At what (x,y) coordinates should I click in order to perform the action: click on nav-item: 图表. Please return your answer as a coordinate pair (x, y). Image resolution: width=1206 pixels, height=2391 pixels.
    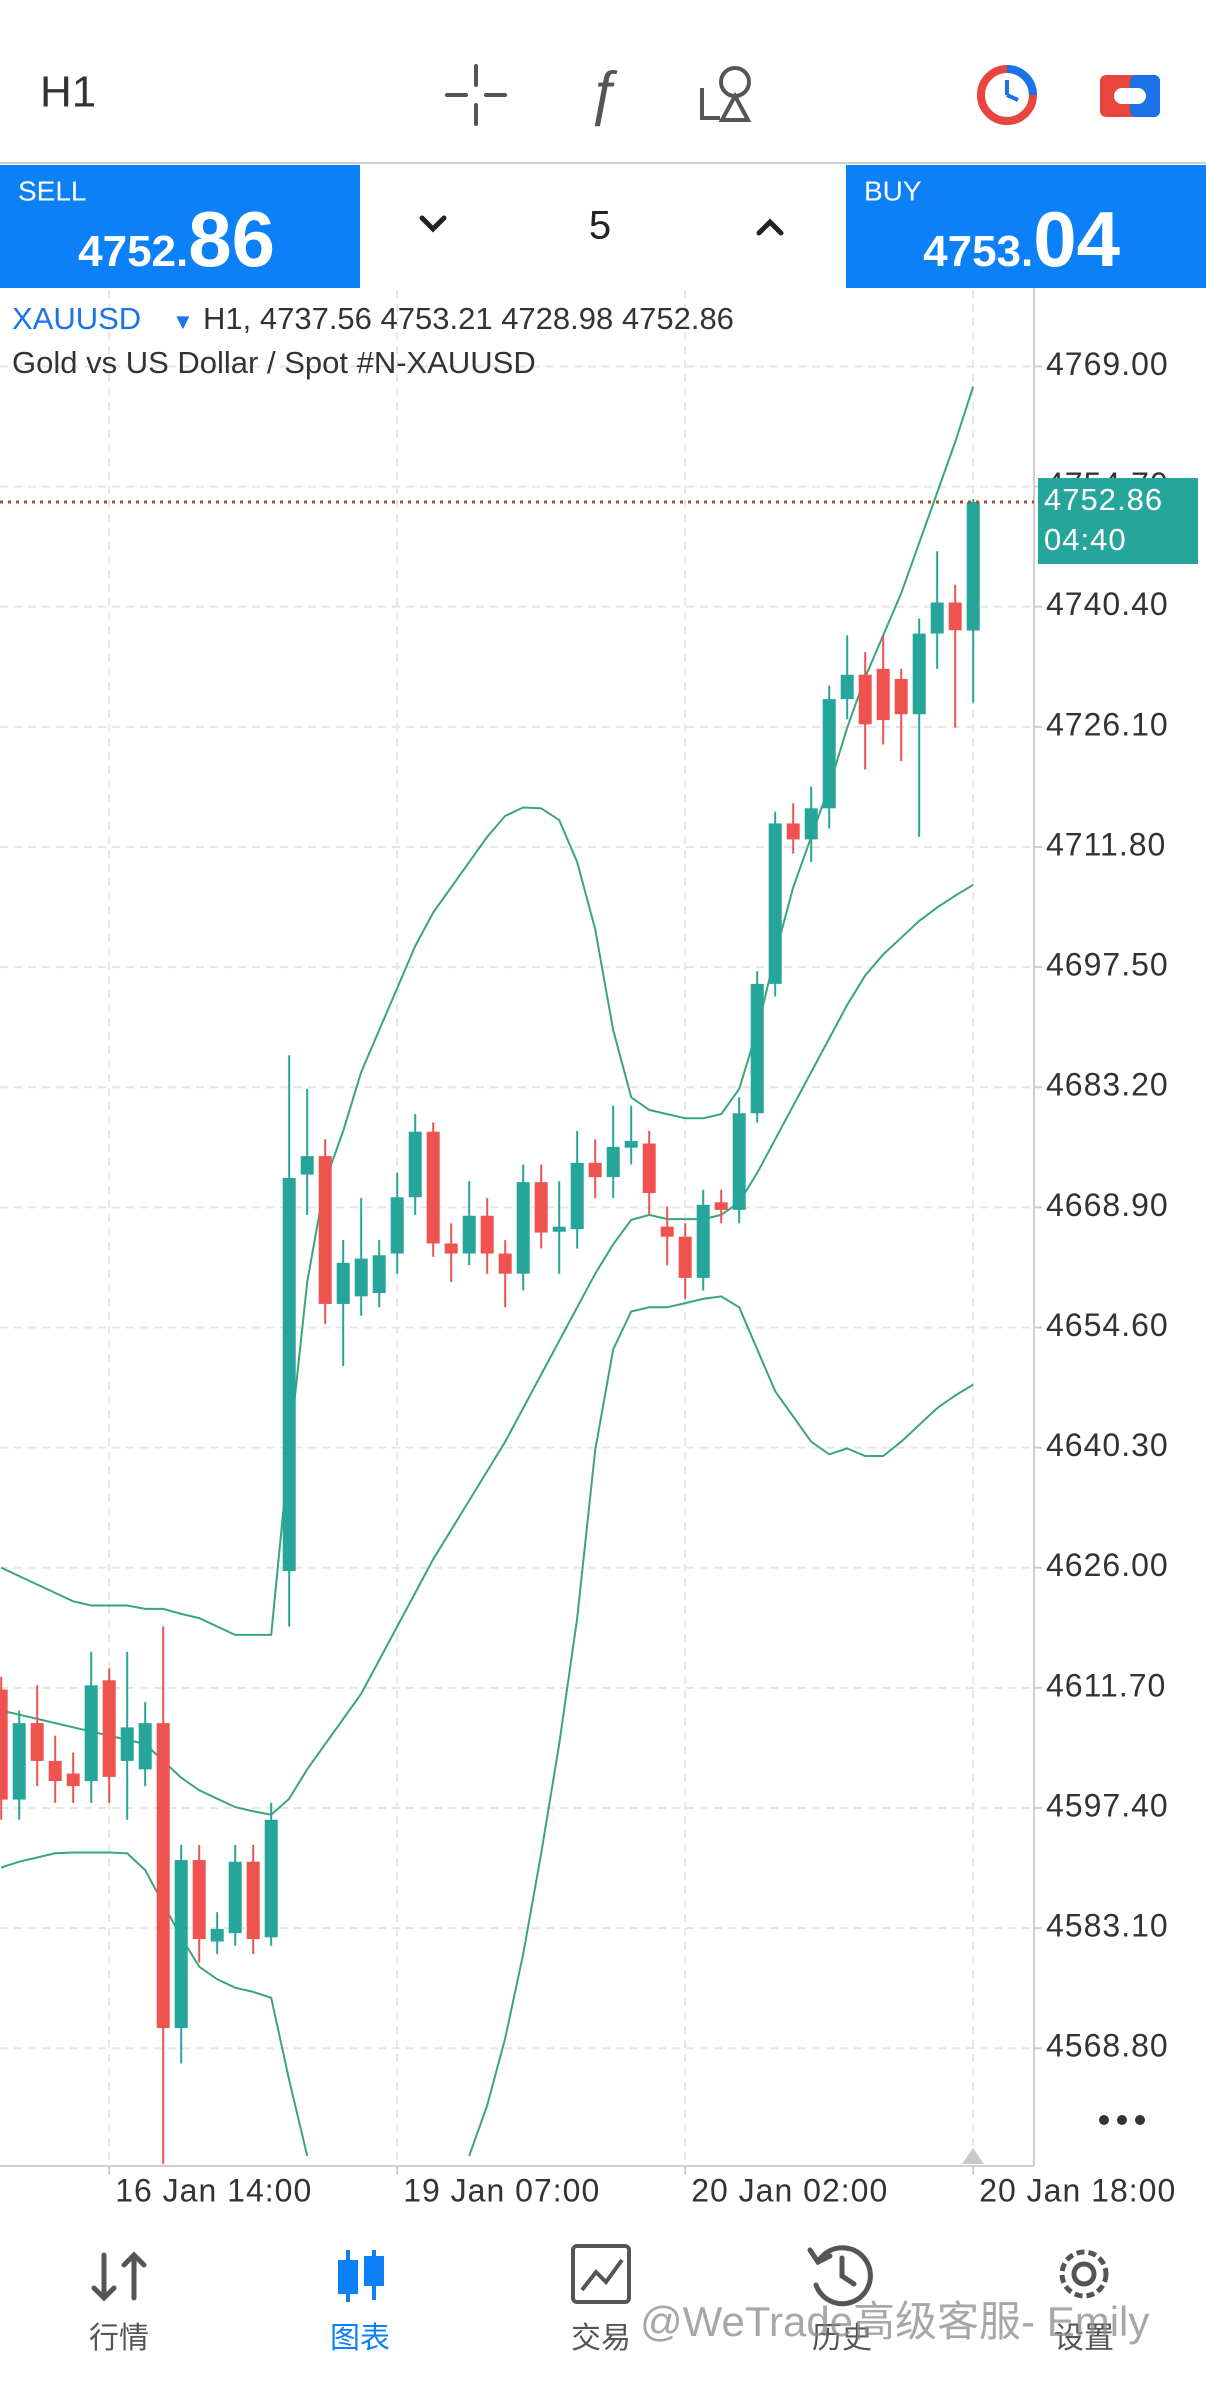
    Looking at the image, I should click on (360, 2338).